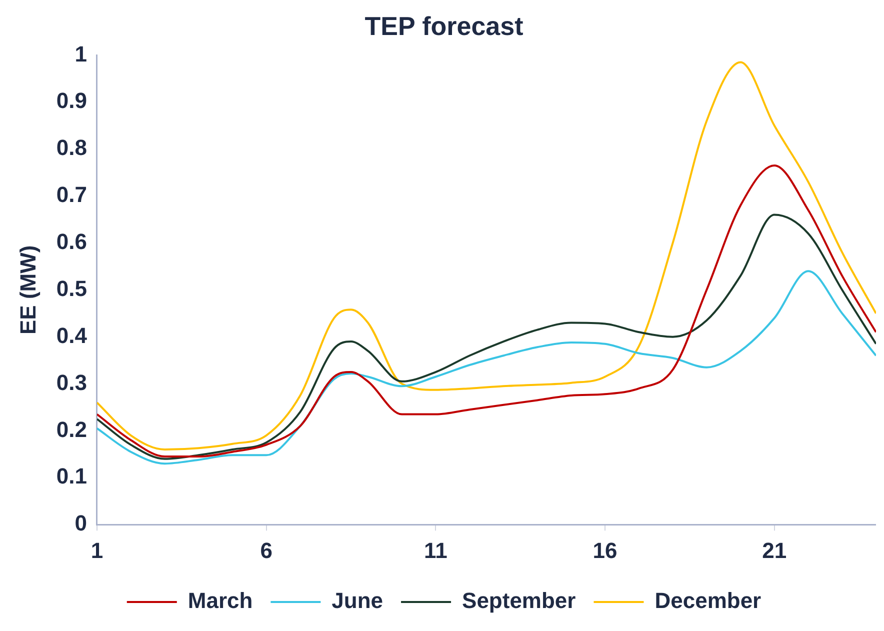 This screenshot has height=631, width=884. I want to click on y-tick-label: 0.4, so click(72, 335).